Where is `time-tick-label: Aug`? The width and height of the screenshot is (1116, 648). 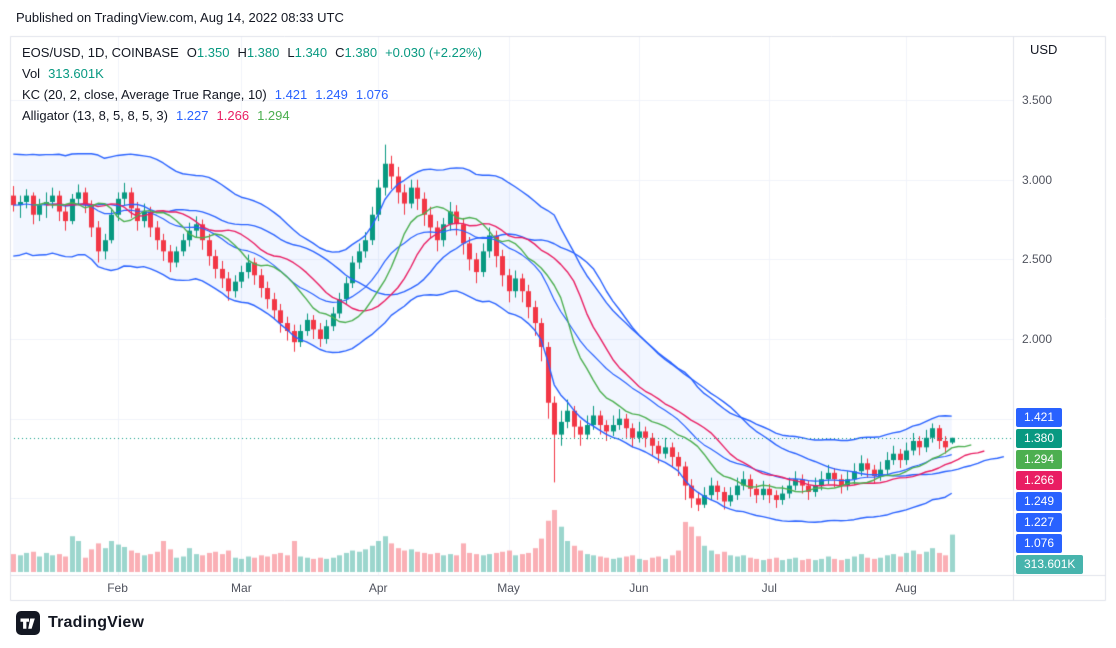 time-tick-label: Aug is located at coordinates (906, 588).